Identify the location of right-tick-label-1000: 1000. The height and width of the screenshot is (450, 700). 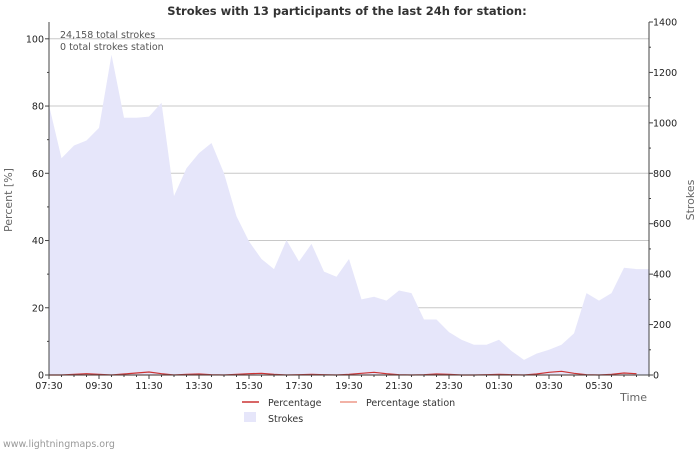
(665, 123).